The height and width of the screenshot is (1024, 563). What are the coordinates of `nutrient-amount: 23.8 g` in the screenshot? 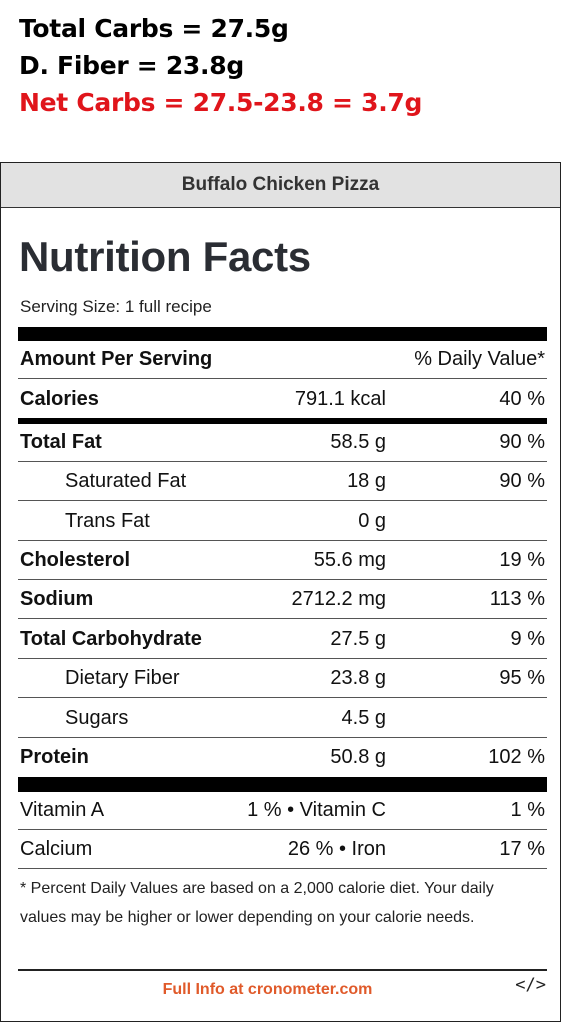 It's located at (358, 678).